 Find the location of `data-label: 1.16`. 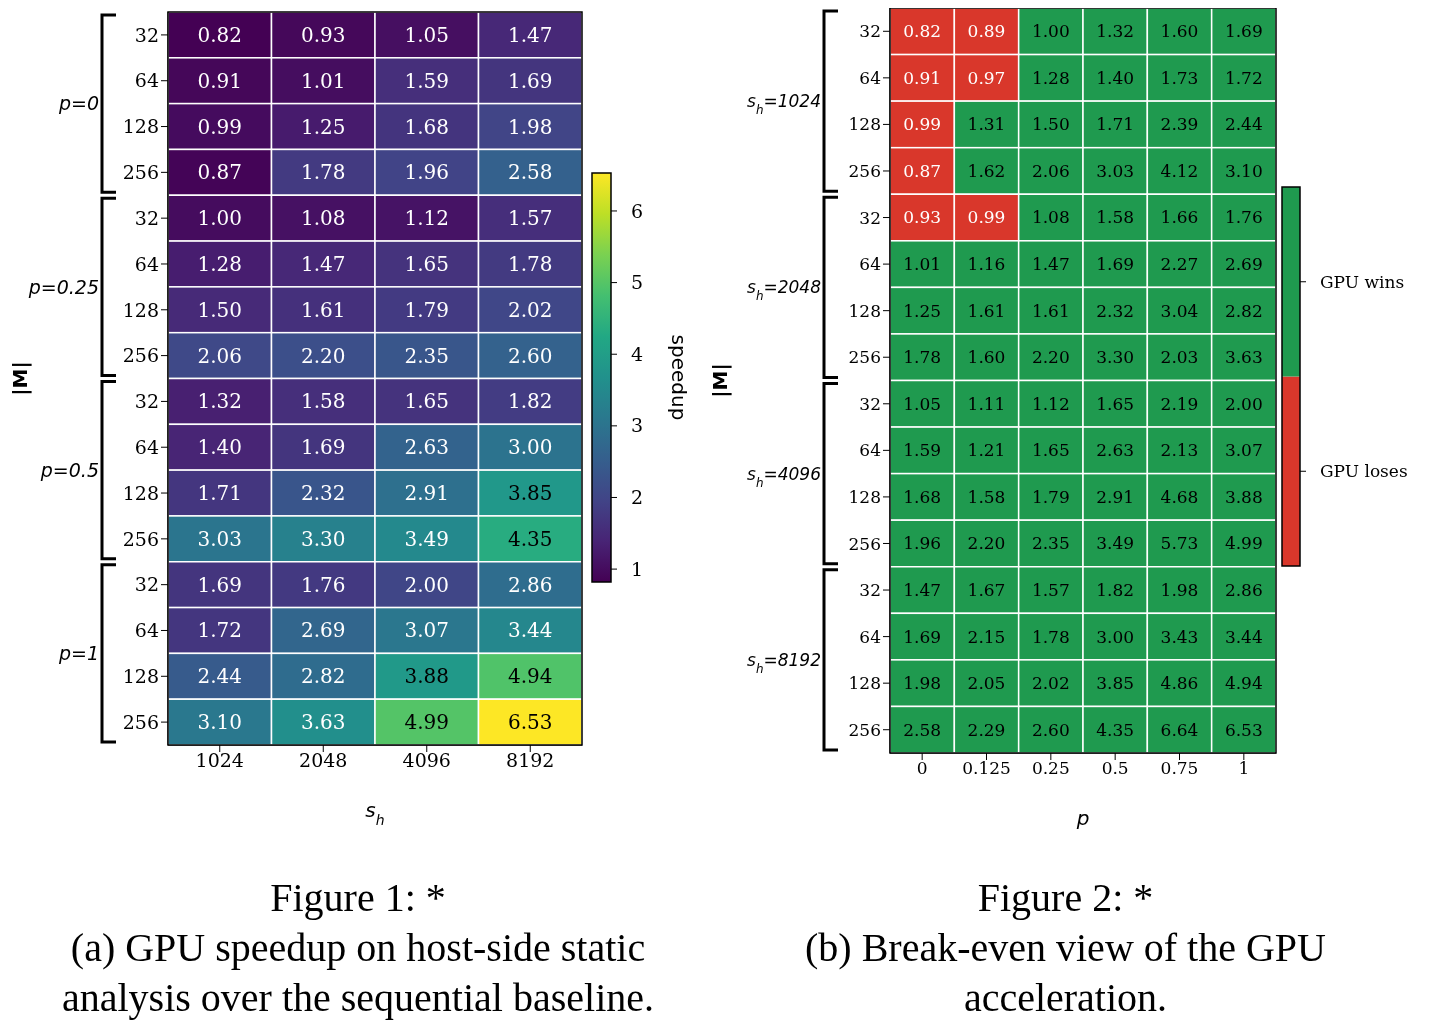

data-label: 1.16 is located at coordinates (986, 264).